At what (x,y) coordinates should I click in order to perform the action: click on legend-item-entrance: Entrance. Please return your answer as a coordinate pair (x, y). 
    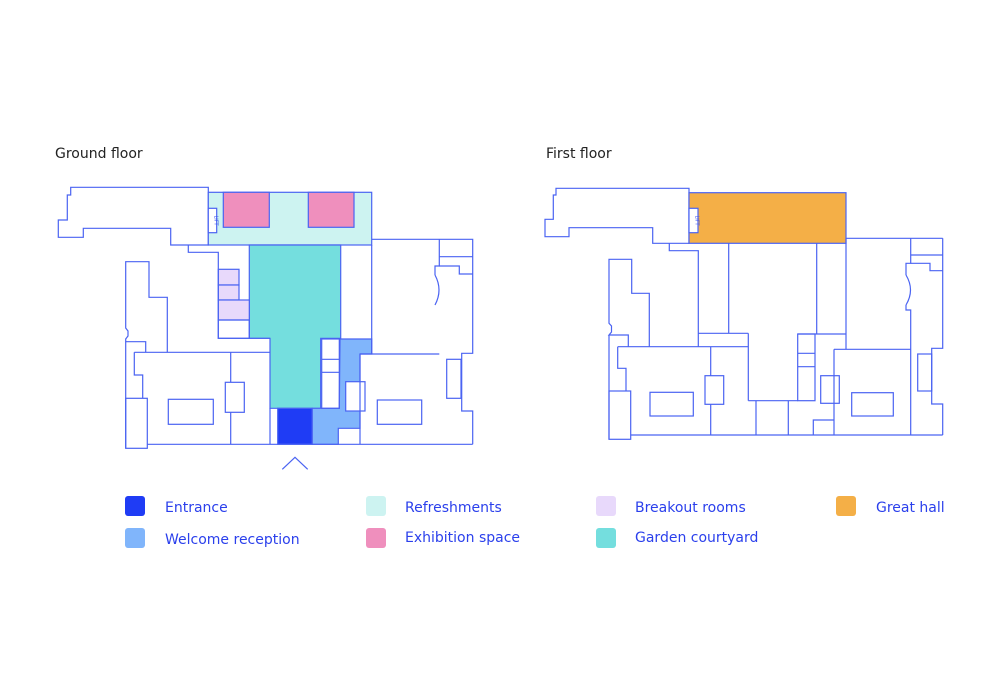
    Looking at the image, I should click on (176, 506).